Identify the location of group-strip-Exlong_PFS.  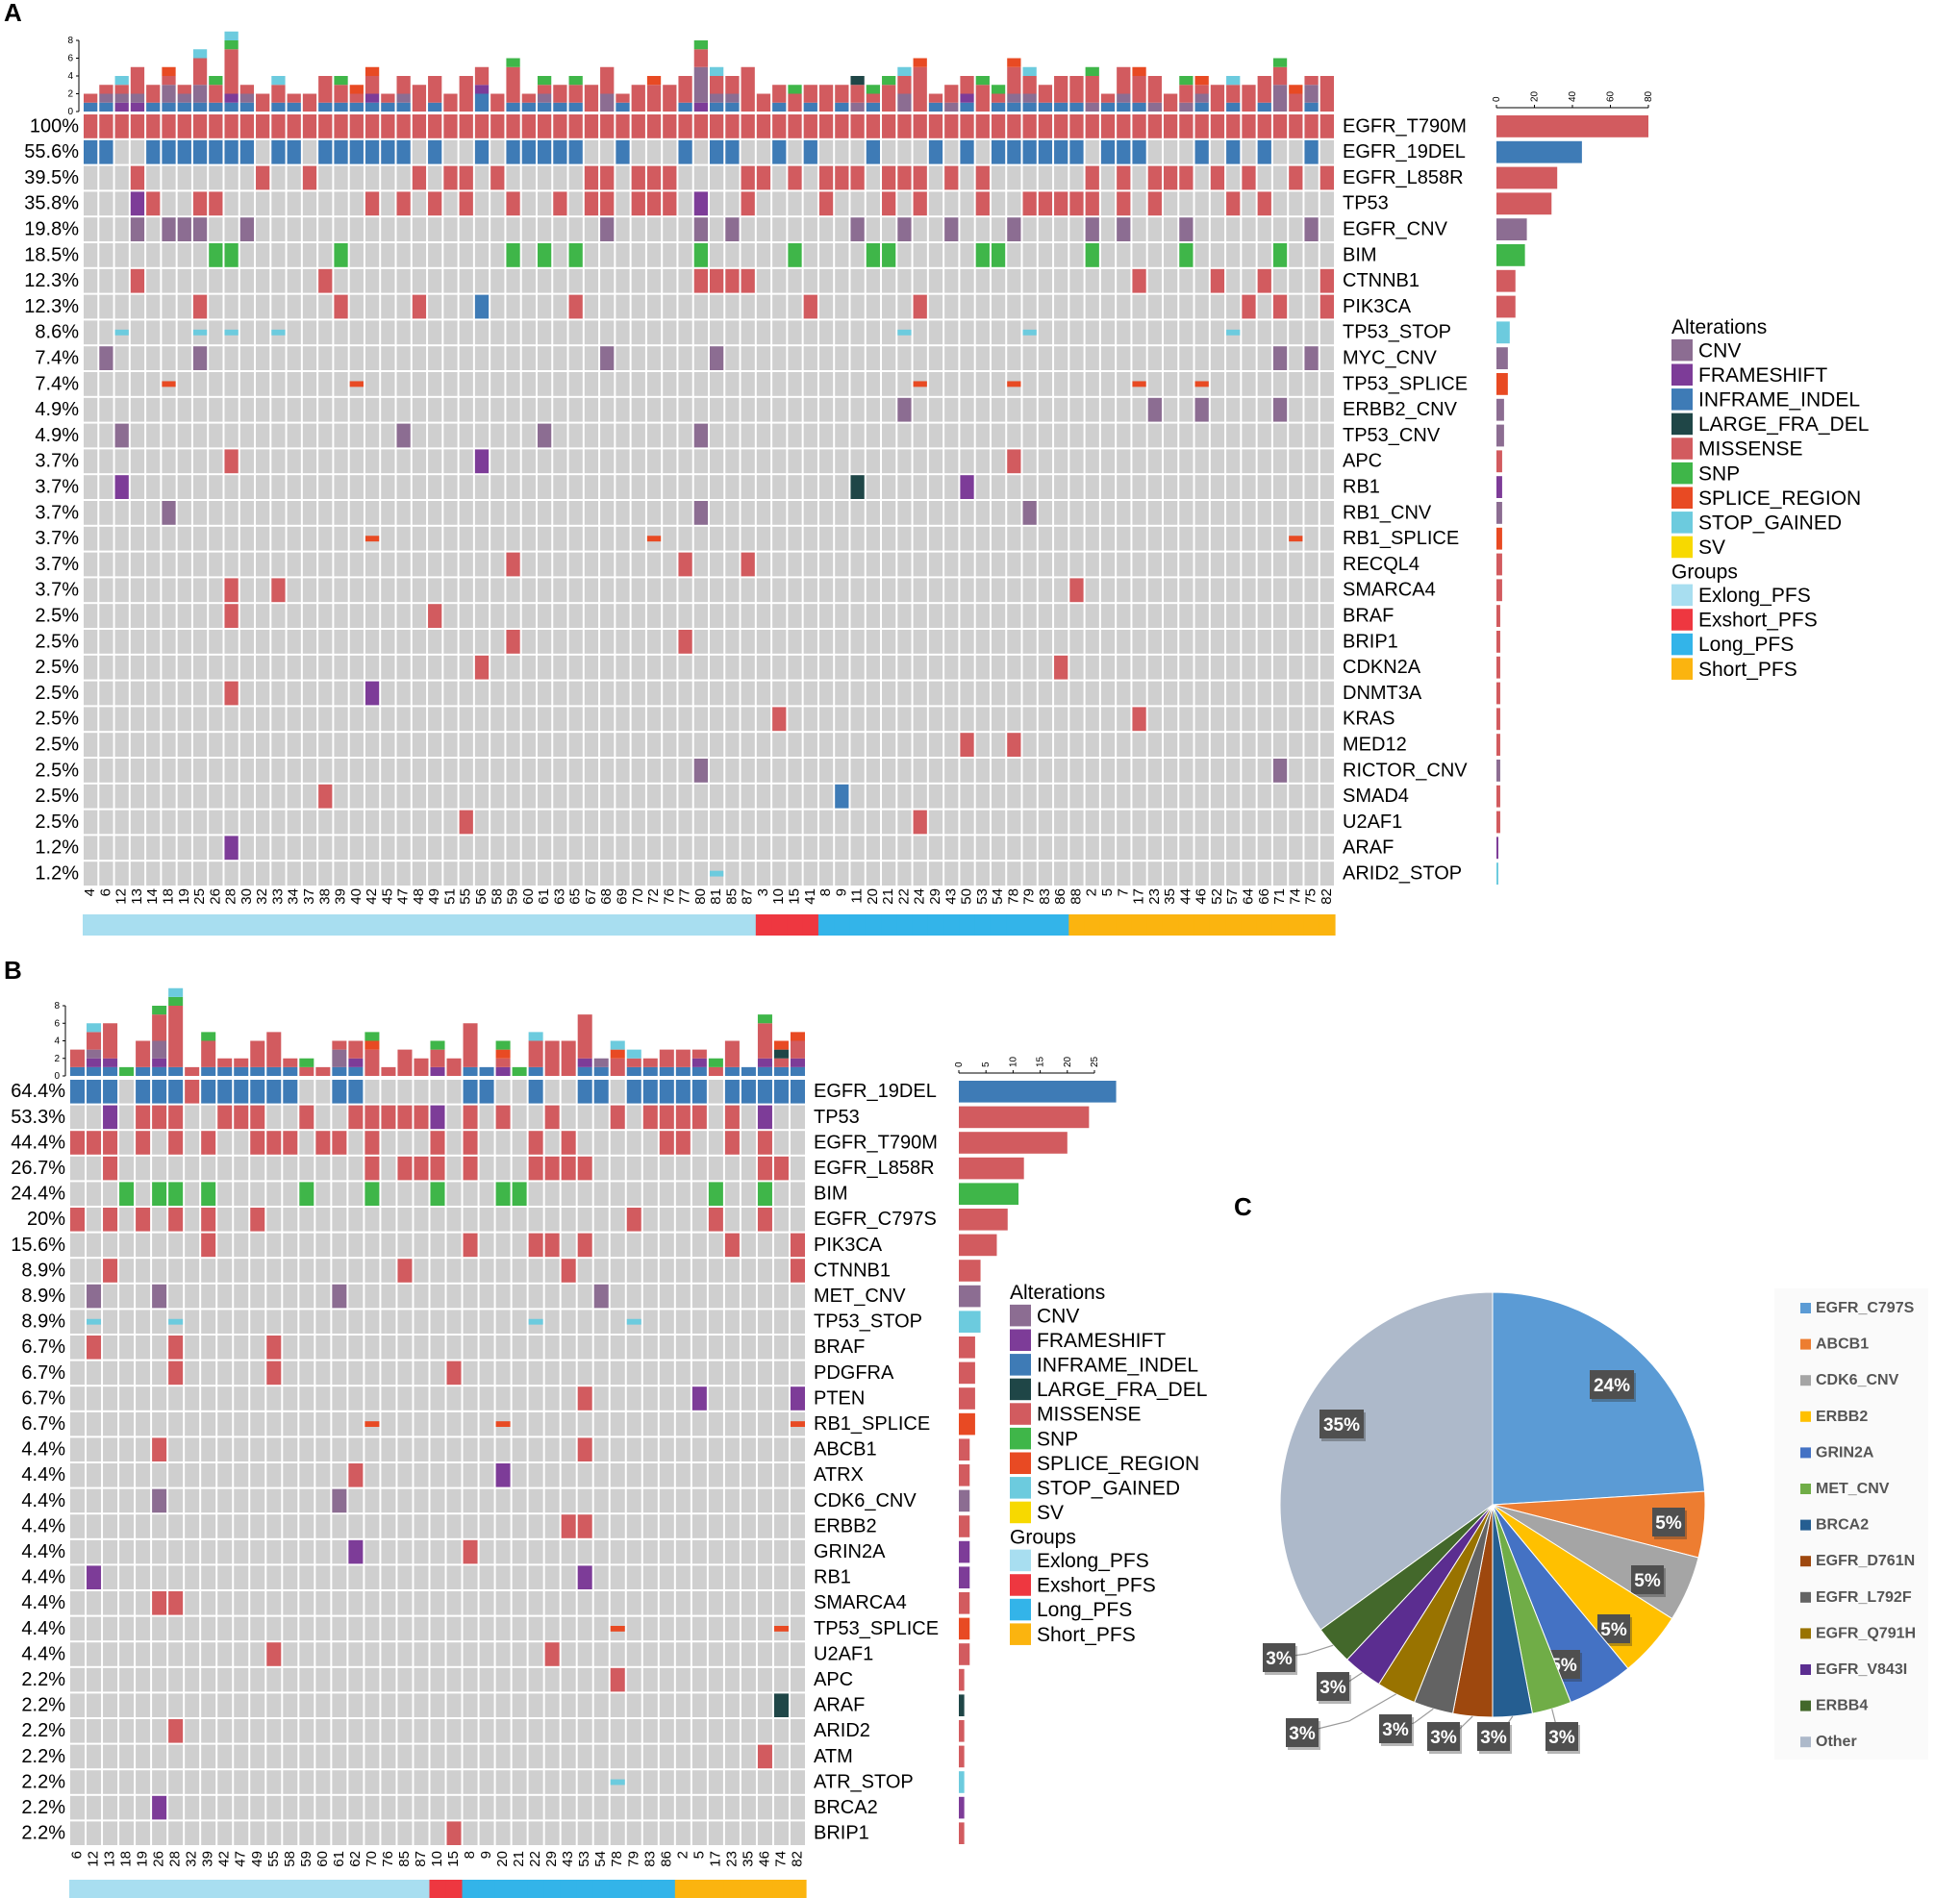
(404, 925).